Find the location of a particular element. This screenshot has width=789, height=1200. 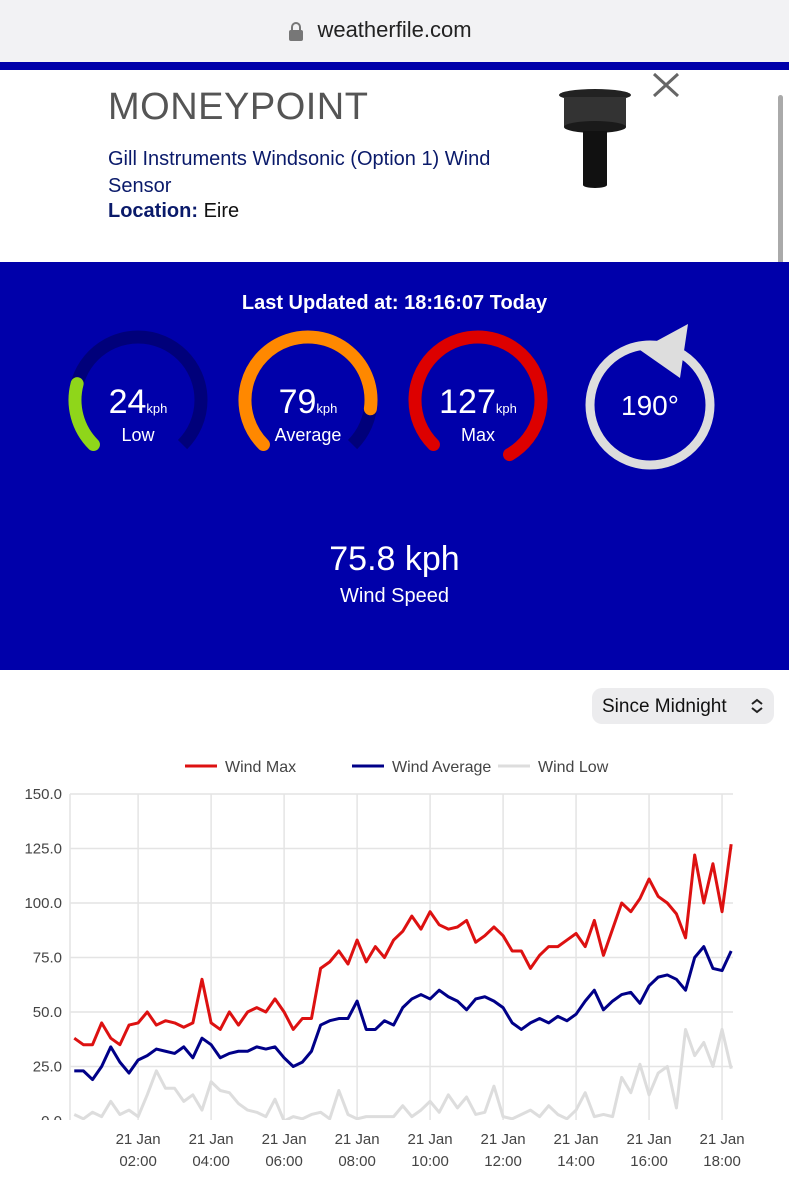

x-tick-label: 21 Jan 14:00 is located at coordinates (576, 1150).